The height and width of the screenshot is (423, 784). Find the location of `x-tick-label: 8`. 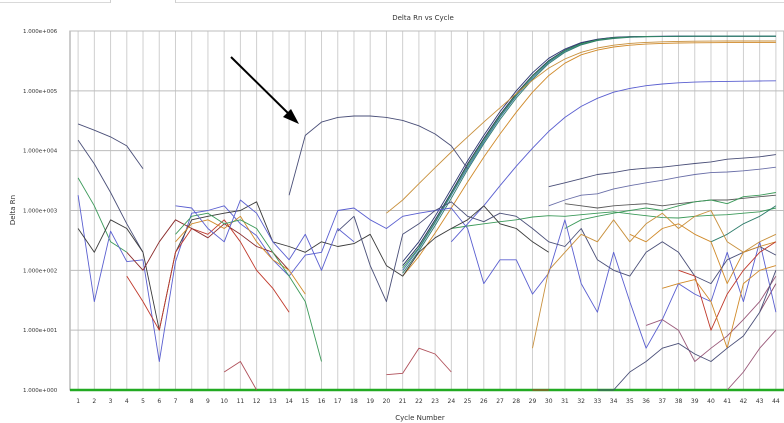

x-tick-label: 8 is located at coordinates (192, 401).